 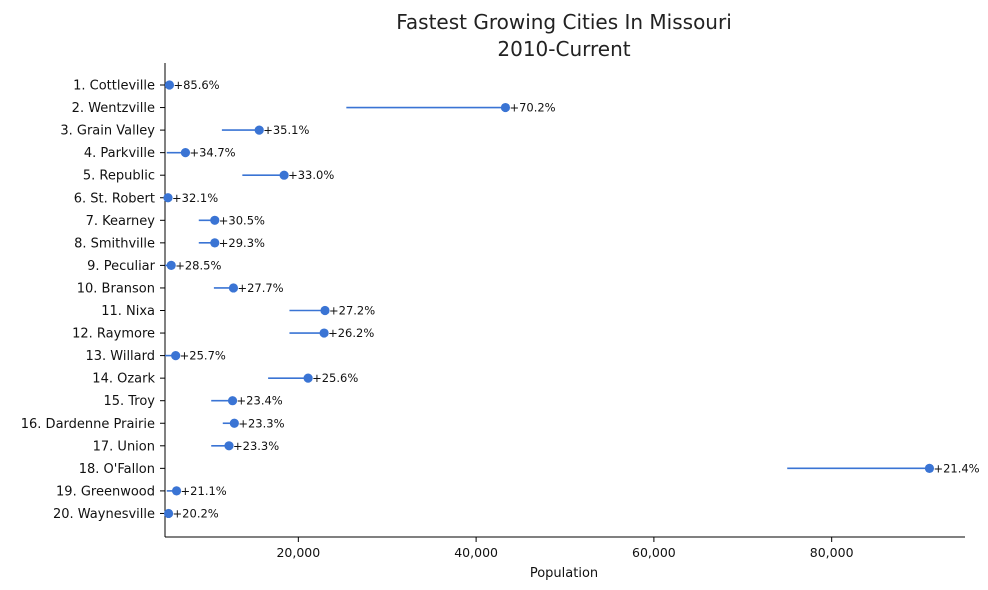 I want to click on x-tick-label: 60,000, so click(x=654, y=552).